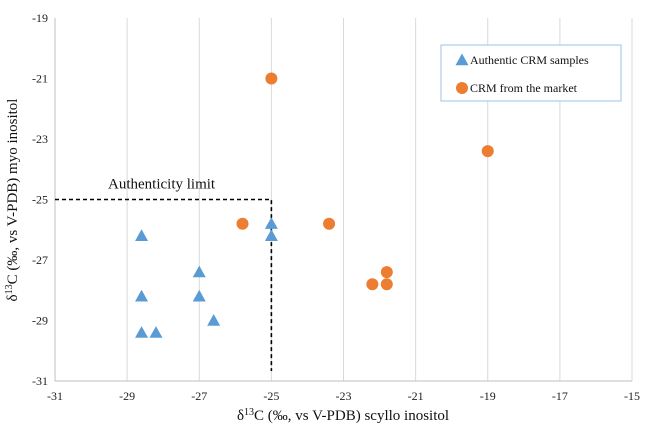 Image resolution: width=651 pixels, height=425 pixels. I want to click on x-tick-label: -17, so click(560, 396).